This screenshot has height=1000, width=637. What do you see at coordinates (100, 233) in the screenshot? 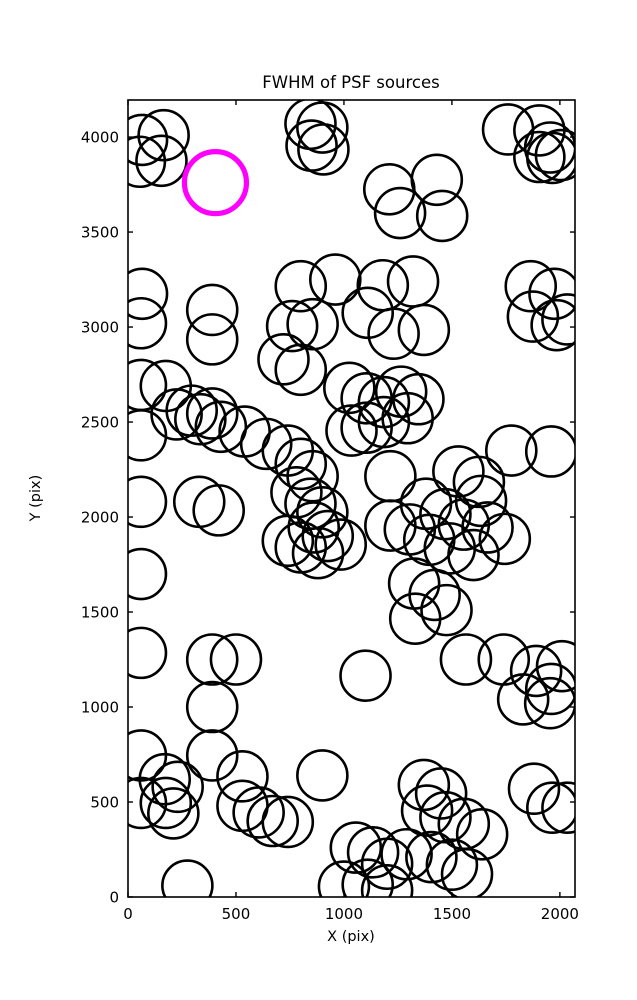
I see `y-tick-label: 3500` at bounding box center [100, 233].